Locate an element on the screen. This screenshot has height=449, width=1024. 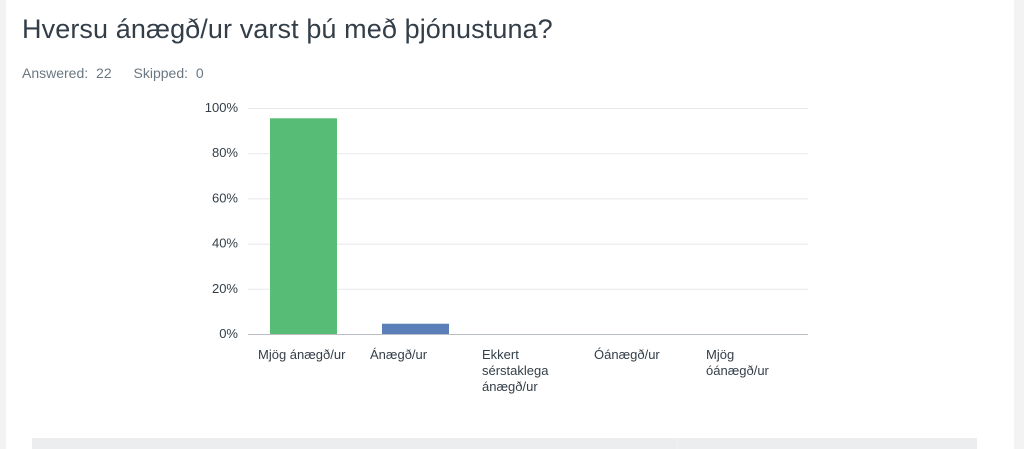
skipped-stat: Skipped: 0 is located at coordinates (169, 73).